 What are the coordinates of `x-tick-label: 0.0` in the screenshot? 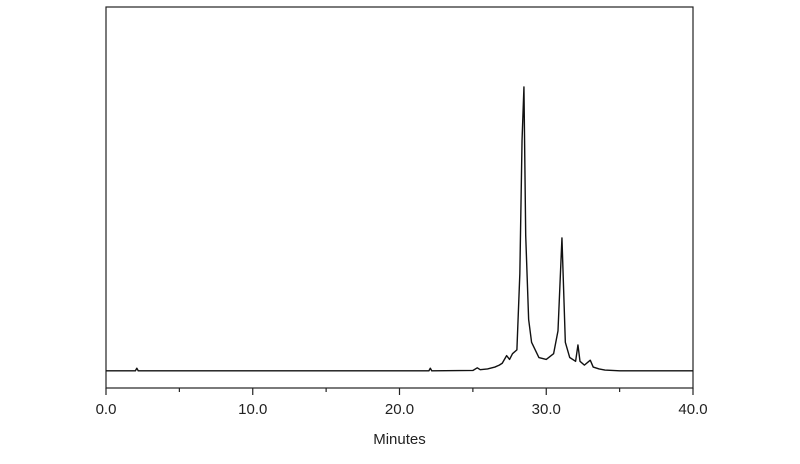 It's located at (106, 409).